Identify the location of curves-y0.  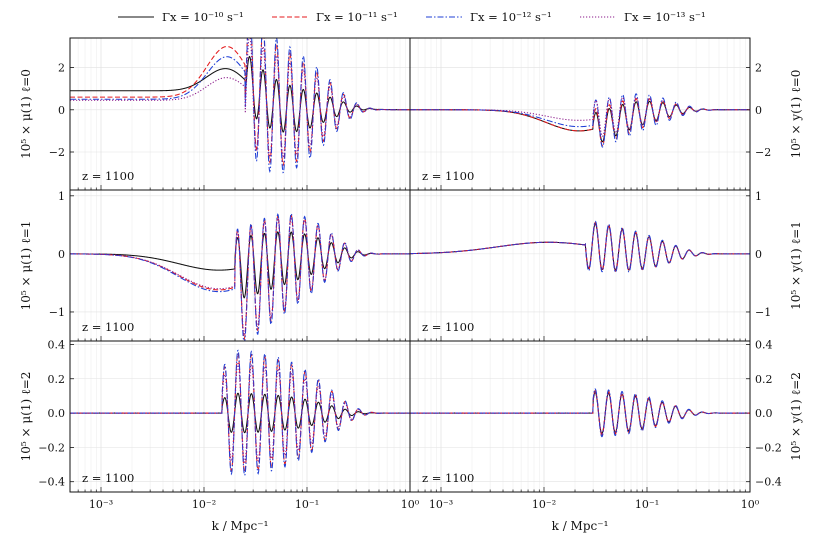
(580, 120).